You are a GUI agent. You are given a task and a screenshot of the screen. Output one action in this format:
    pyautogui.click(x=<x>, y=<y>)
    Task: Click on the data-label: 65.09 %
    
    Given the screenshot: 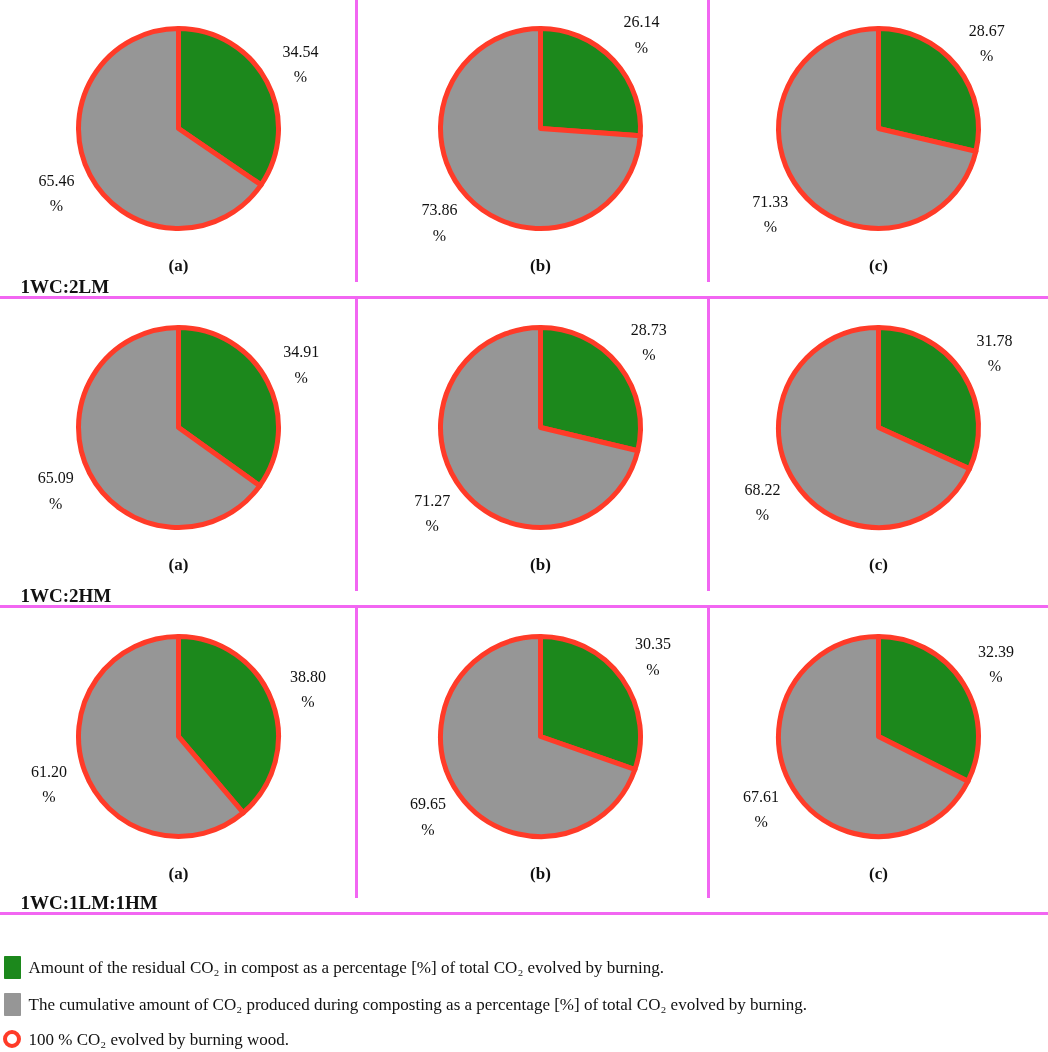 What is the action you would take?
    pyautogui.click(x=55, y=490)
    